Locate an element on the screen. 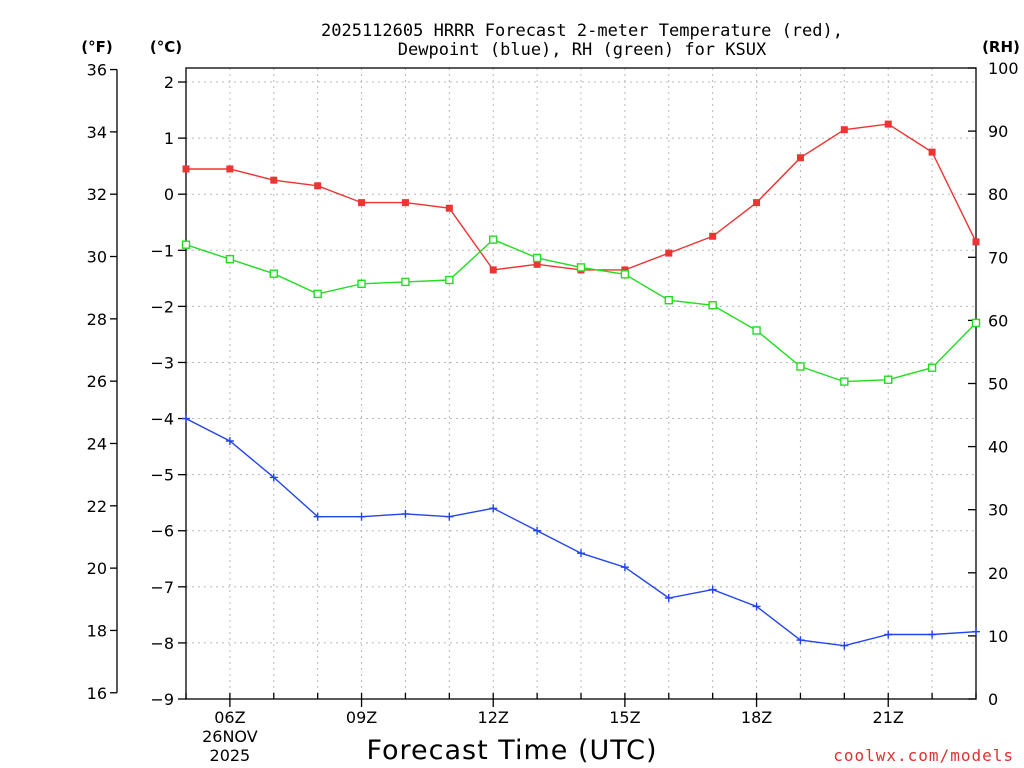 Image resolution: width=1024 pixels, height=768 pixels. celsius-tick-label: −9 is located at coordinates (162, 699).